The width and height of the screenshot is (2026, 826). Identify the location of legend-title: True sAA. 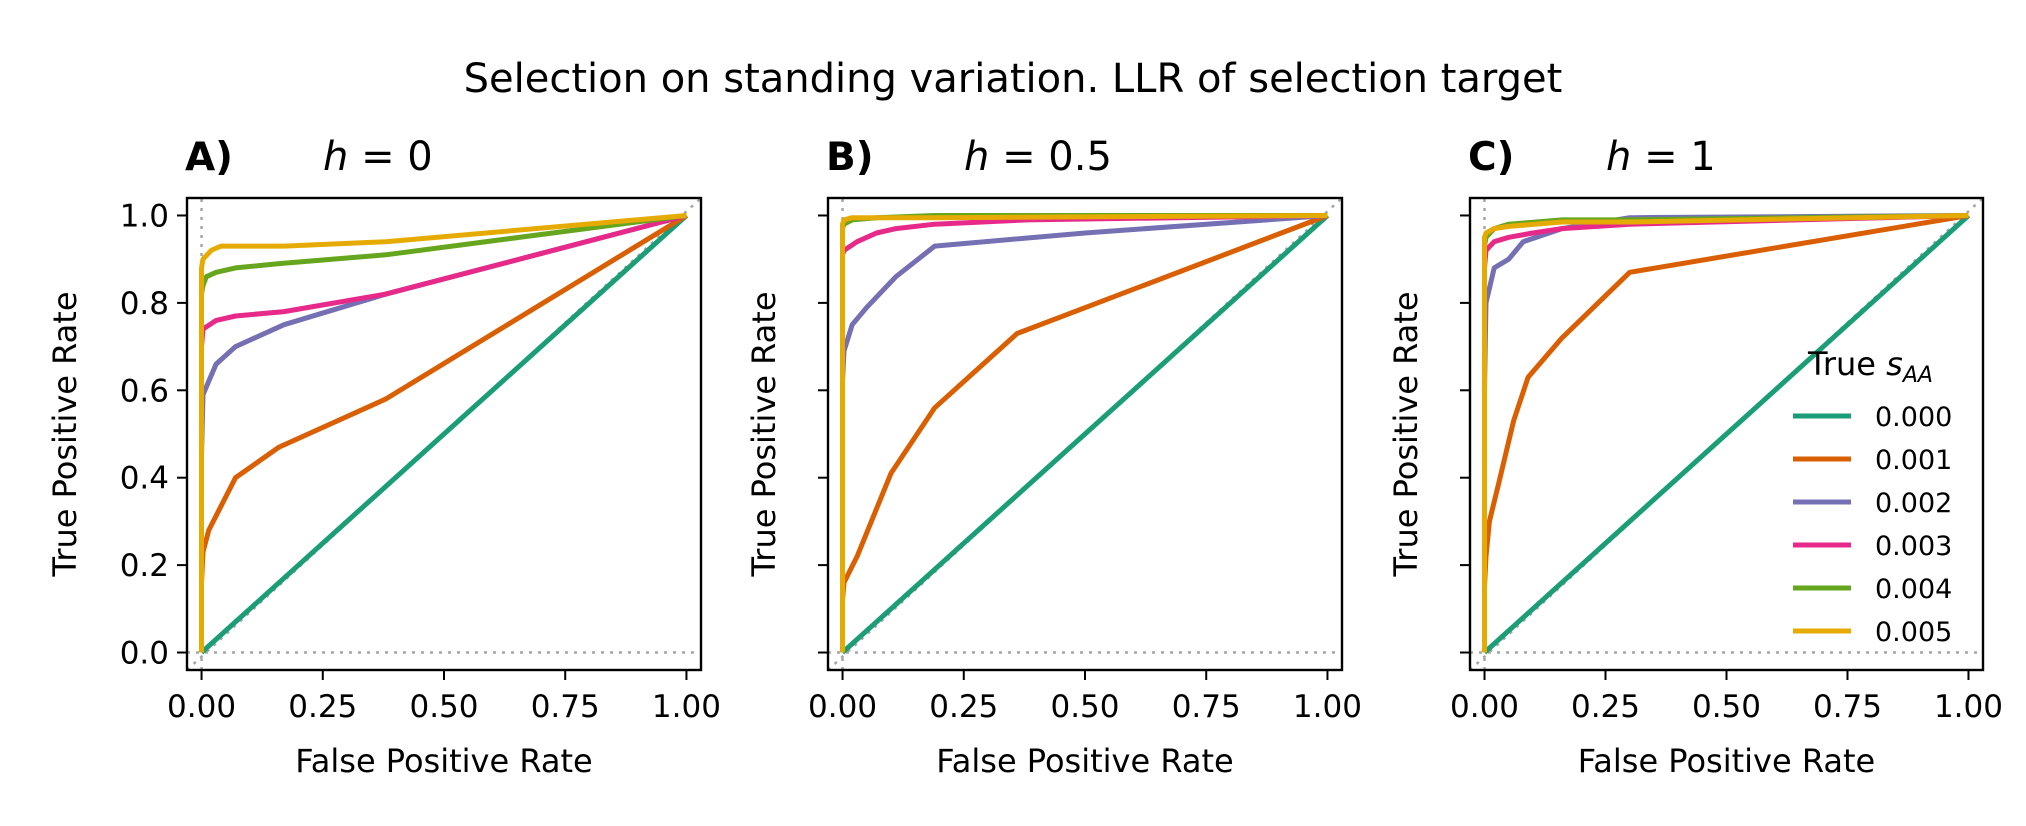
(1870, 366).